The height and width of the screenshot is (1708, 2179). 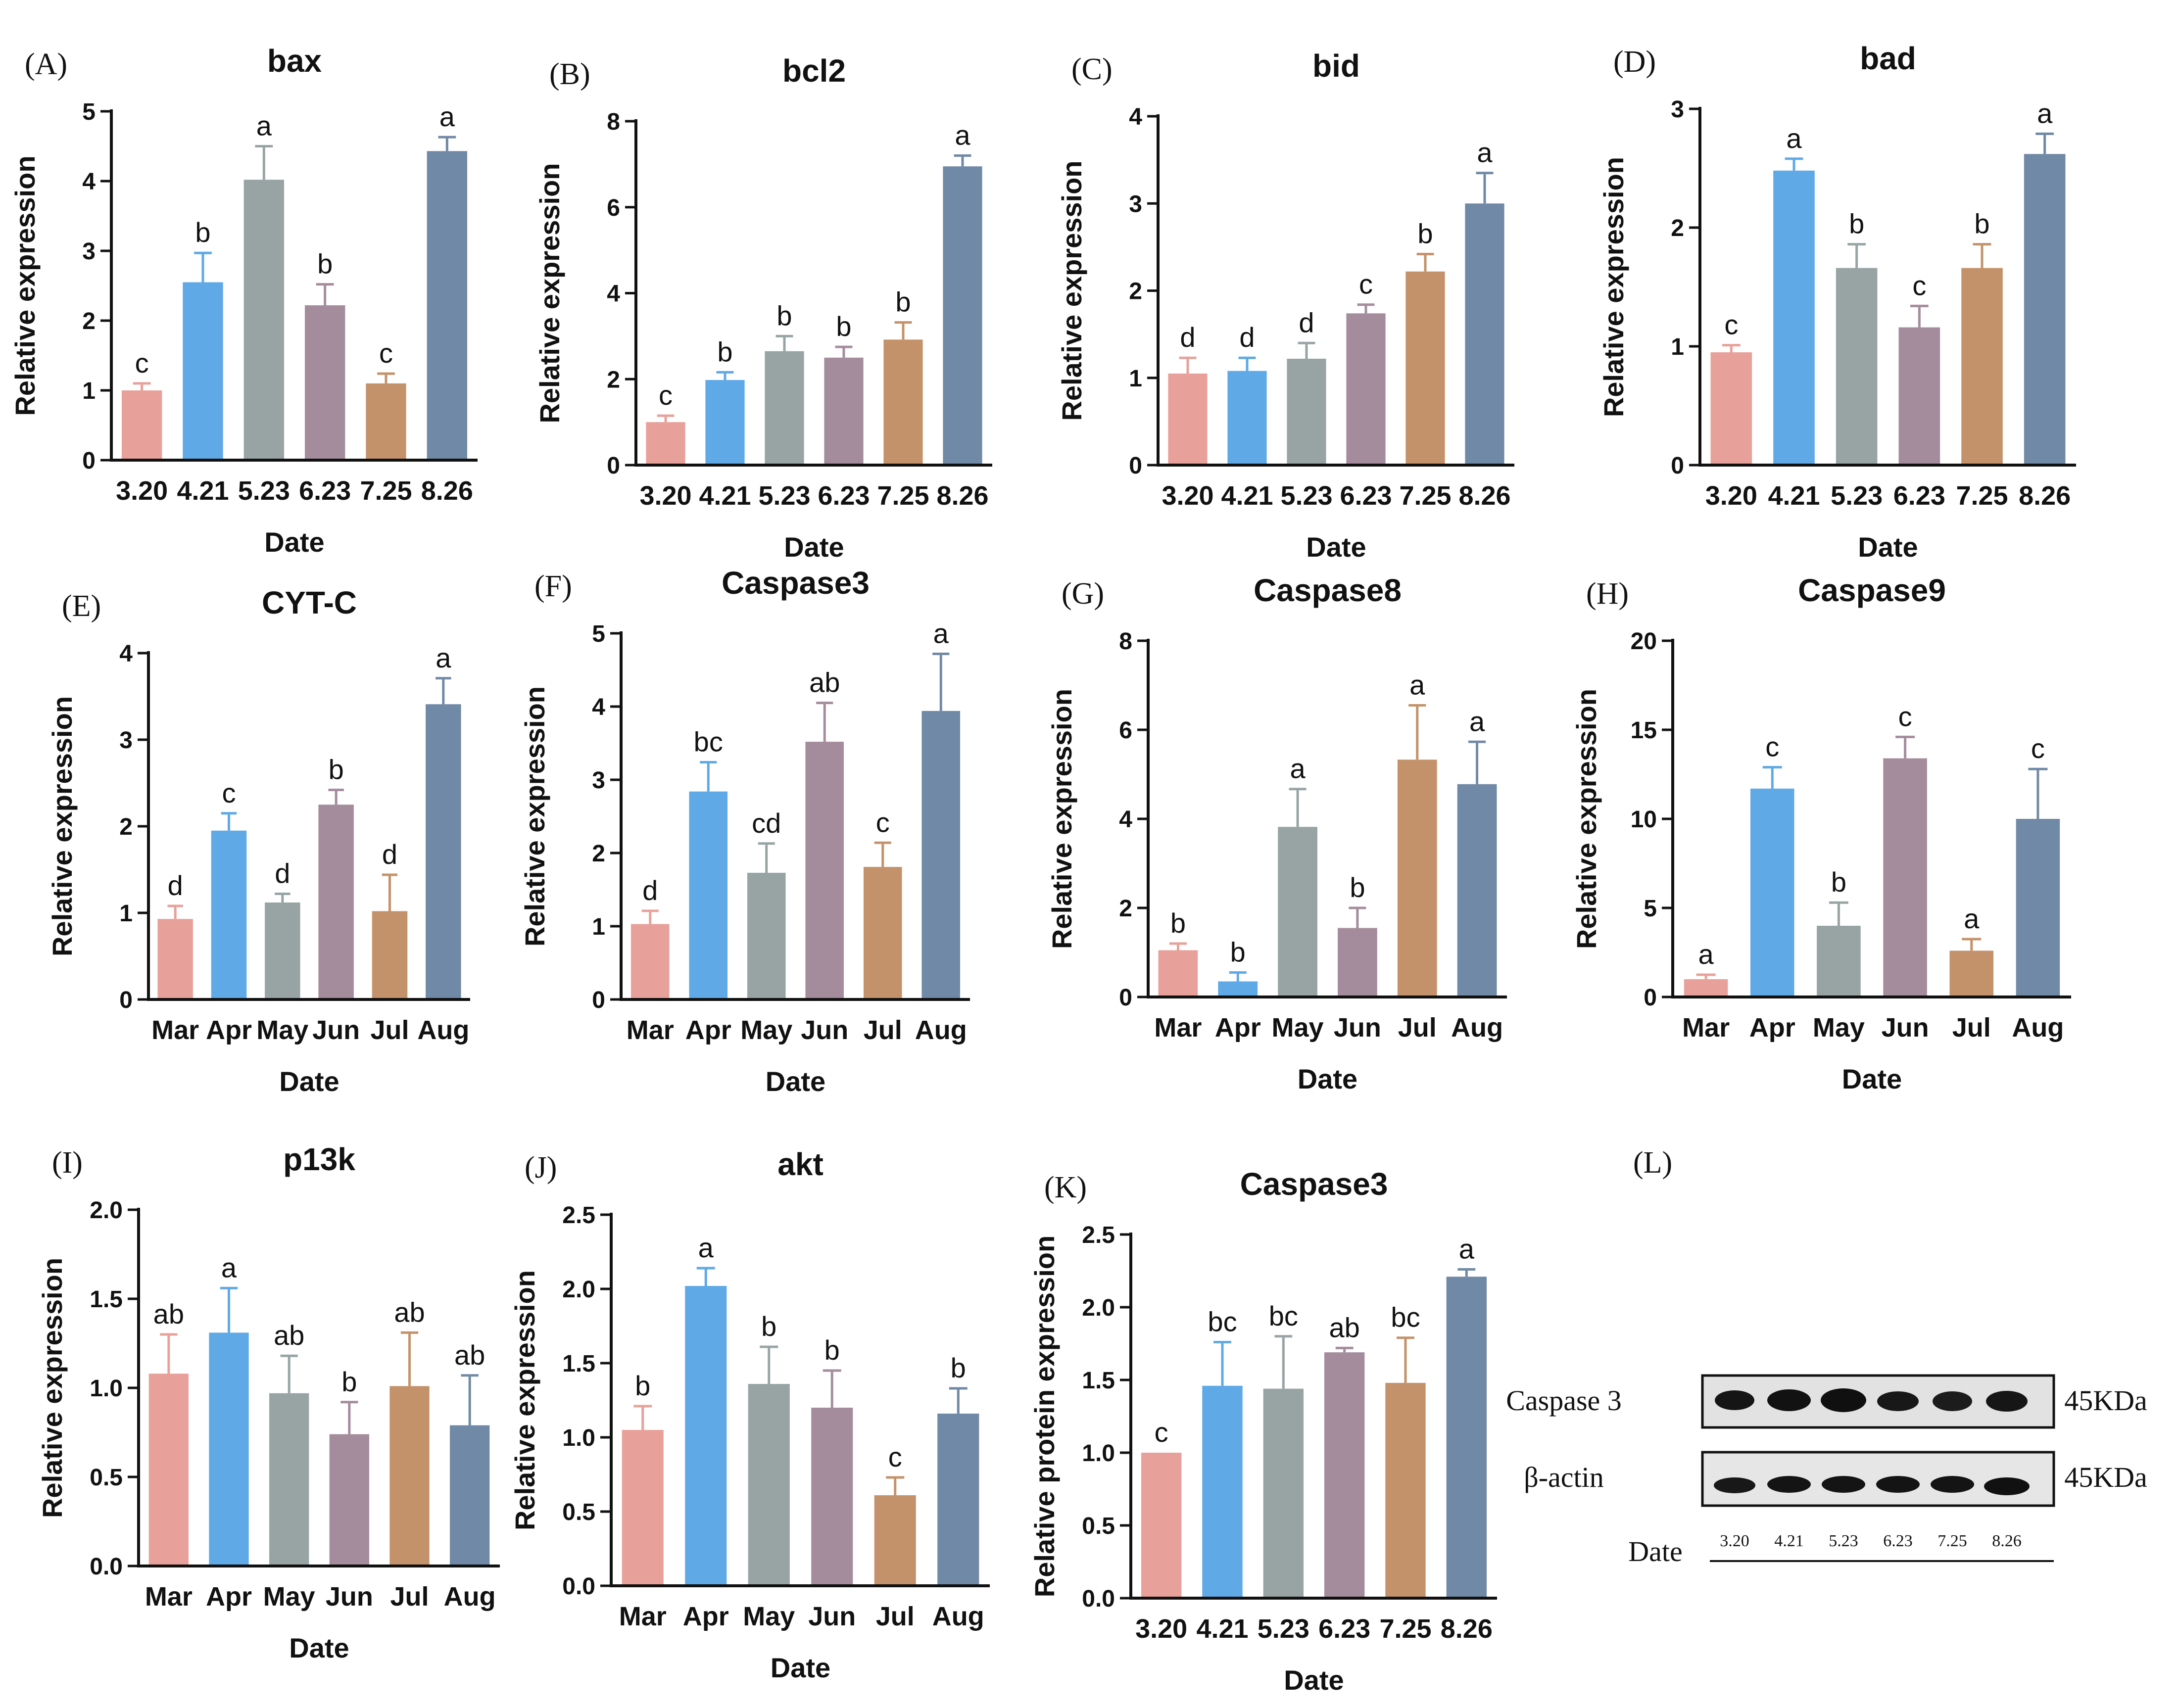 What do you see at coordinates (962, 496) in the screenshot?
I see `x-tick-label: 8.26` at bounding box center [962, 496].